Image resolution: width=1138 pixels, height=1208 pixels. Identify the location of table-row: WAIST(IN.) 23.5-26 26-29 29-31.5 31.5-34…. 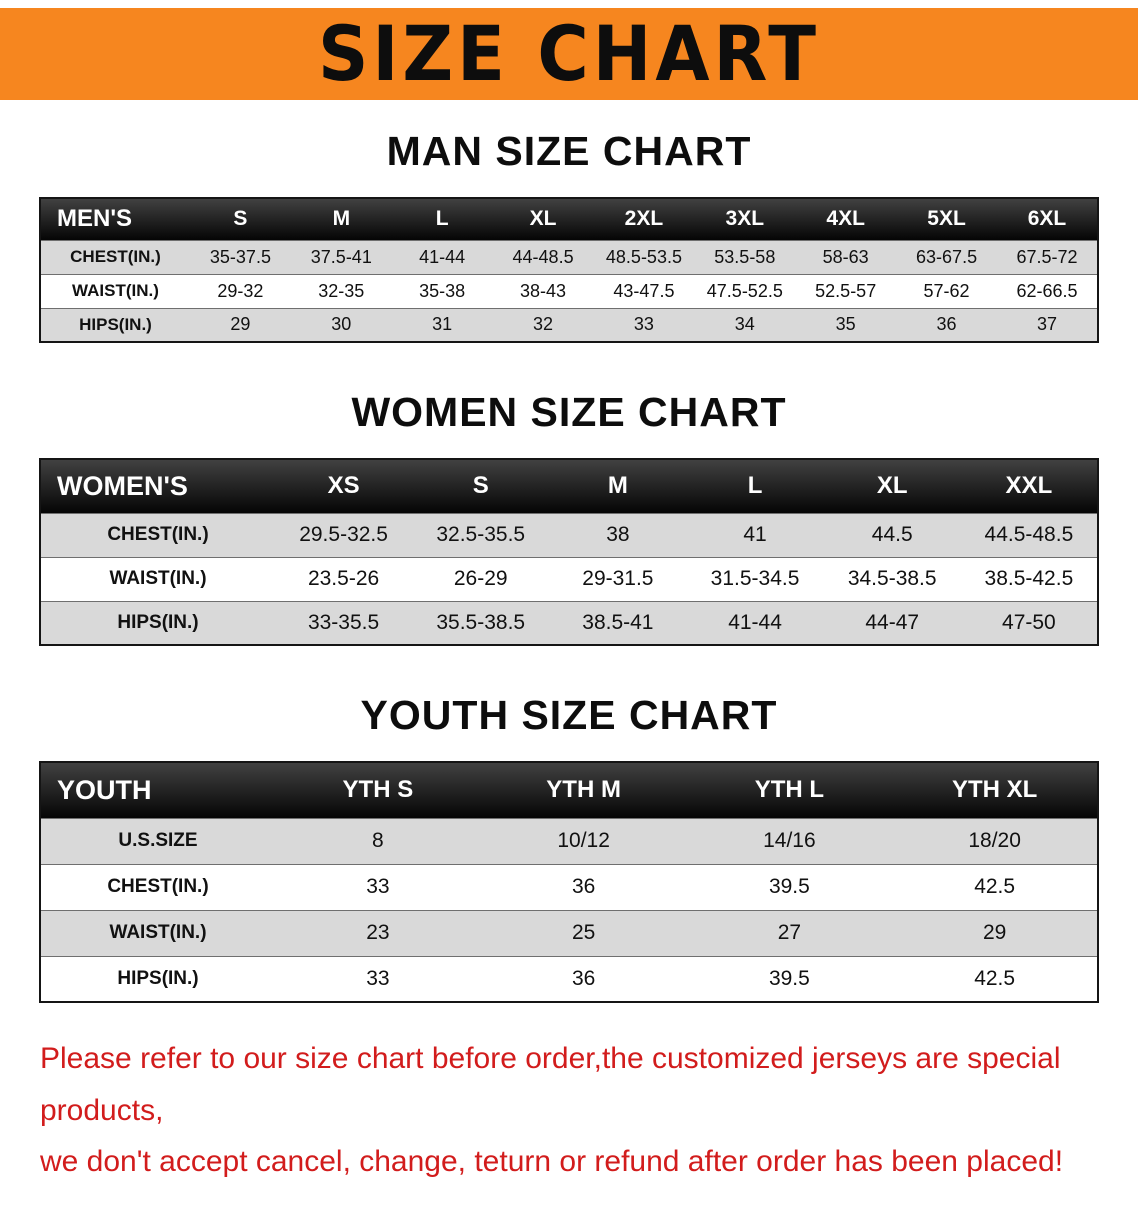
(569, 578).